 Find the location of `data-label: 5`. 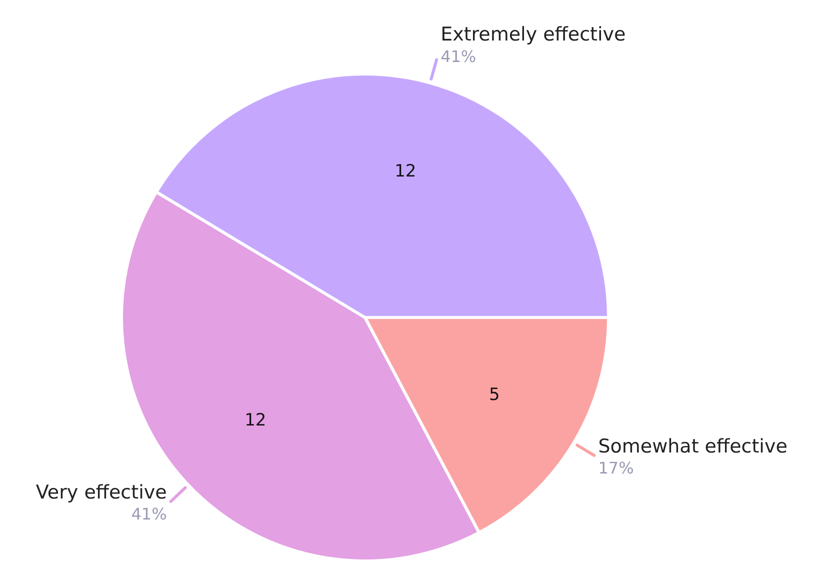

data-label: 5 is located at coordinates (494, 394).